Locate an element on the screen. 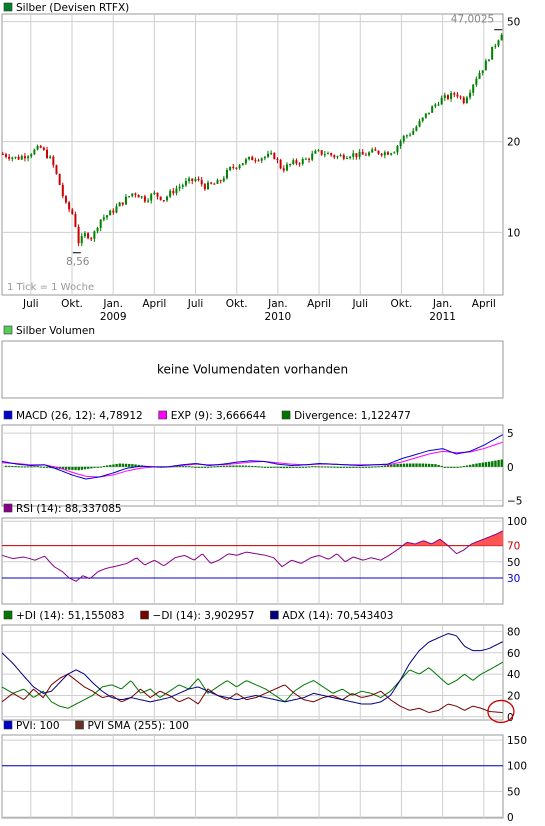 This screenshot has height=826, width=545. y-tick-label: 10 is located at coordinates (513, 233).